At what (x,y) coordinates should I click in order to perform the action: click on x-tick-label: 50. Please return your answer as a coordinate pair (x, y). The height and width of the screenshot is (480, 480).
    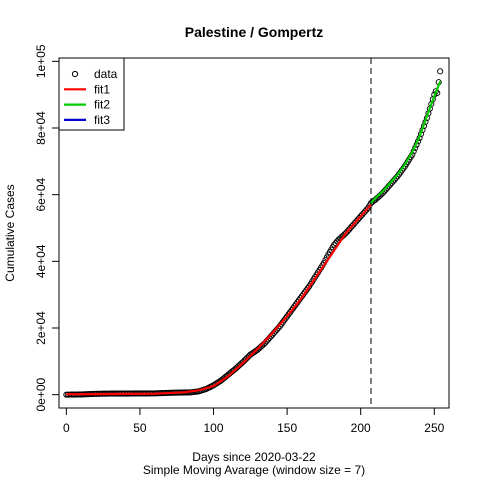
    Looking at the image, I should click on (140, 428).